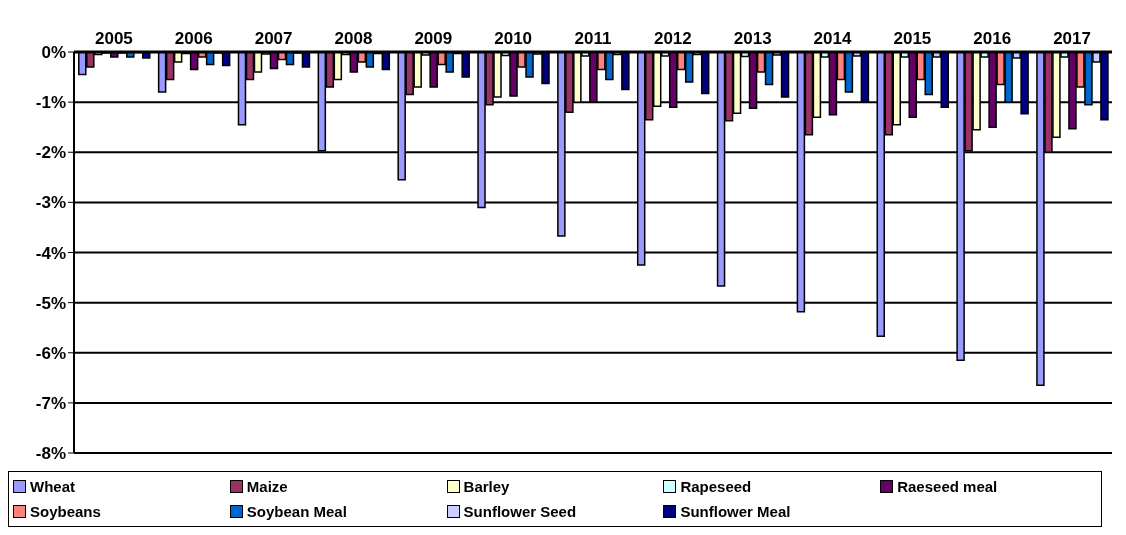 This screenshot has height=535, width=1126. I want to click on y-tick-label: -3%, so click(50, 203).